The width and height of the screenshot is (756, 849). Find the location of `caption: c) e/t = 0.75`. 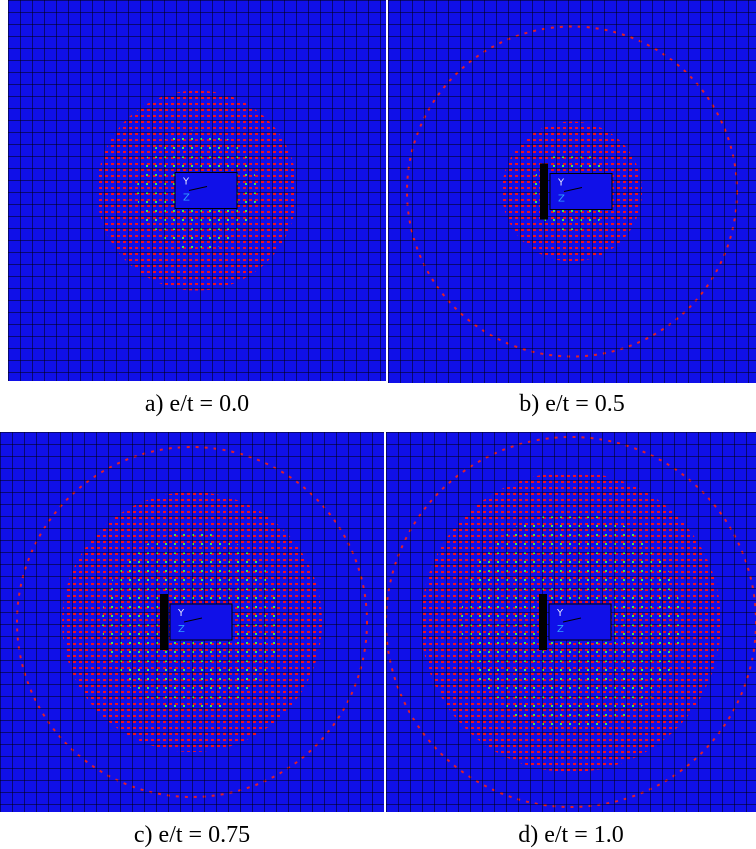

caption: c) e/t = 0.75 is located at coordinates (192, 835).